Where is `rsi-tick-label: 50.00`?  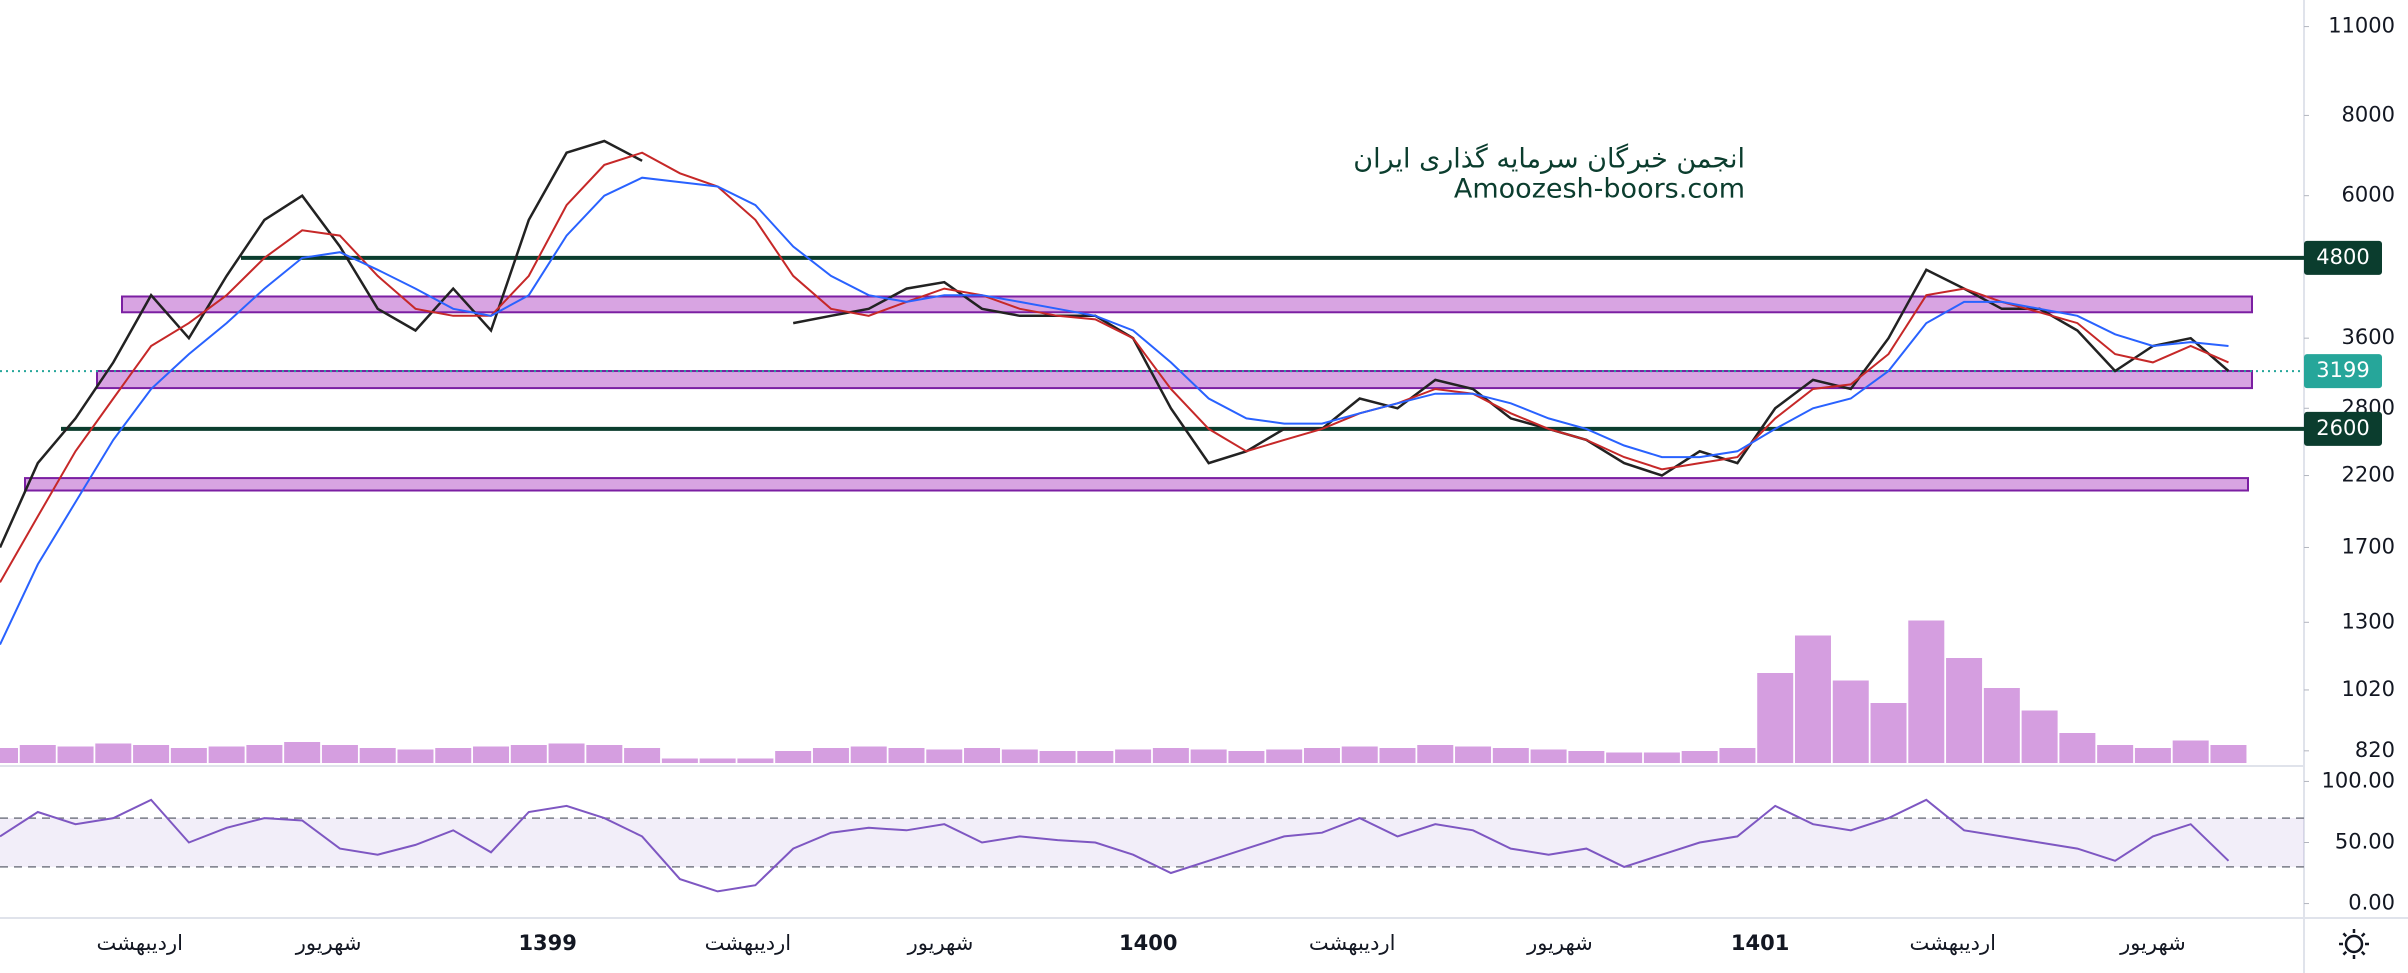 rsi-tick-label: 50.00 is located at coordinates (2365, 842).